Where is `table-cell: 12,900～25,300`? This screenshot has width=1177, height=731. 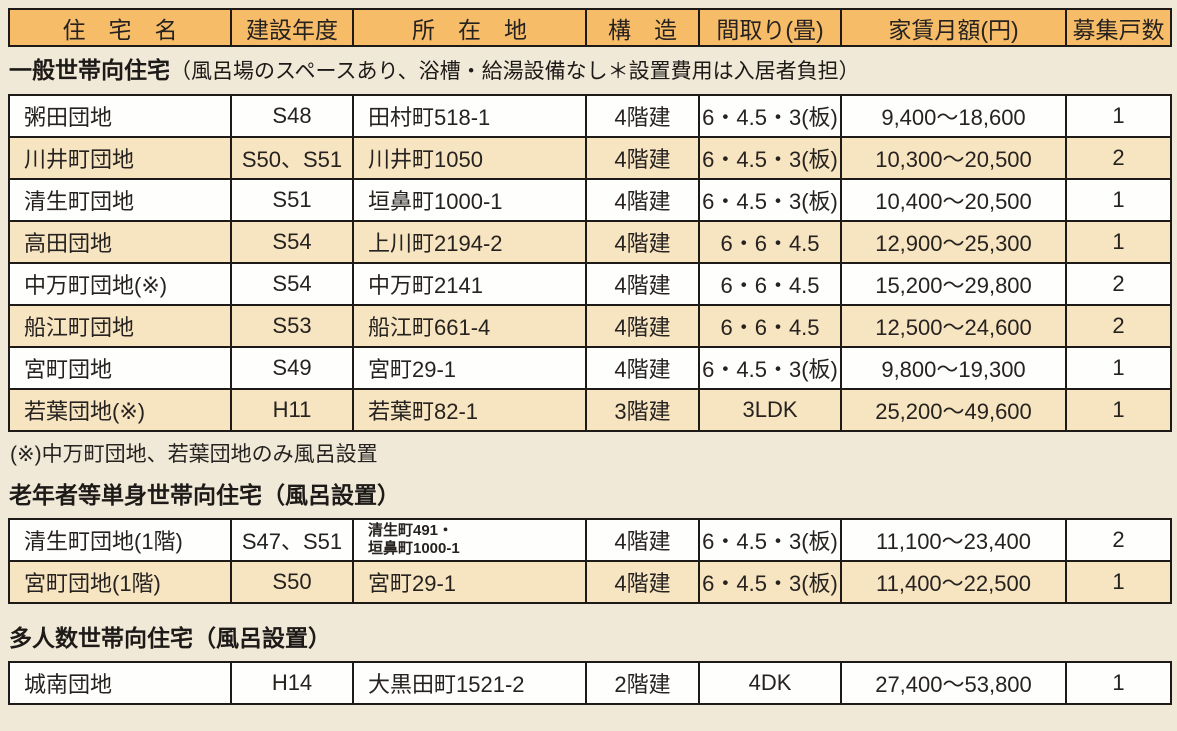
table-cell: 12,900～25,300 is located at coordinates (953, 242).